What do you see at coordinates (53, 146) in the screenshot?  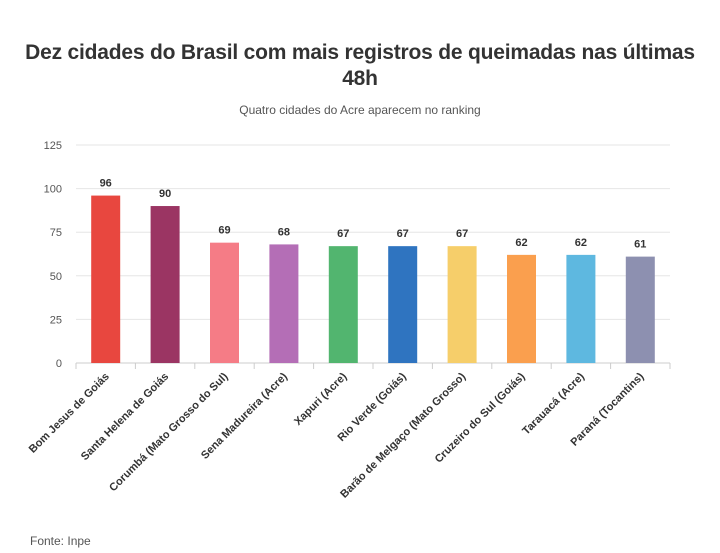 I see `y-tick-label: 125` at bounding box center [53, 146].